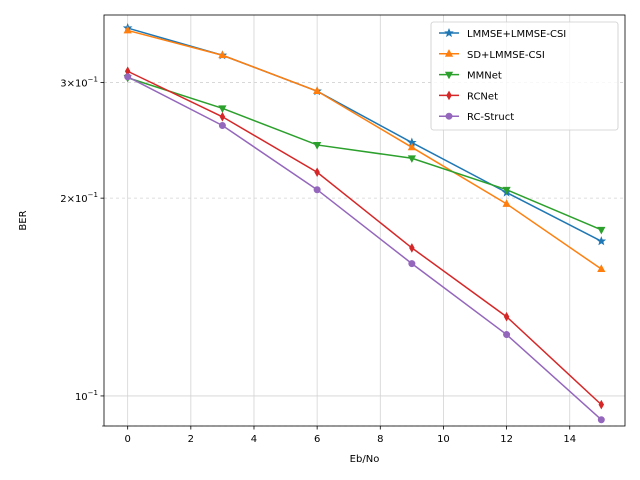 This screenshot has height=480, width=640. I want to click on x-tick-label: 2, so click(191, 439).